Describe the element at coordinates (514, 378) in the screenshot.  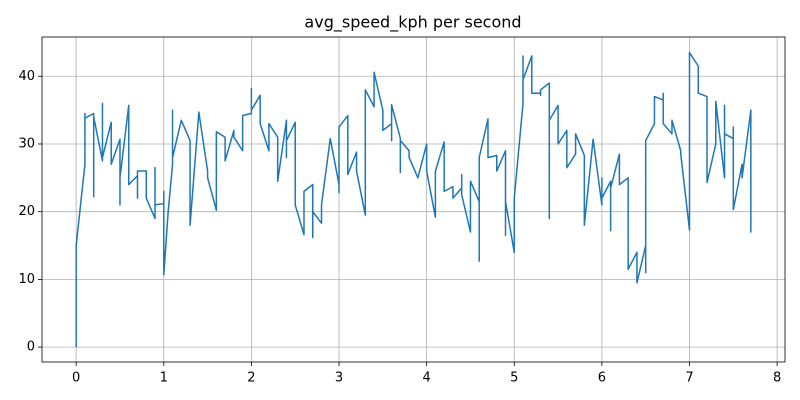
I see `x-tick-label: 5` at that location.